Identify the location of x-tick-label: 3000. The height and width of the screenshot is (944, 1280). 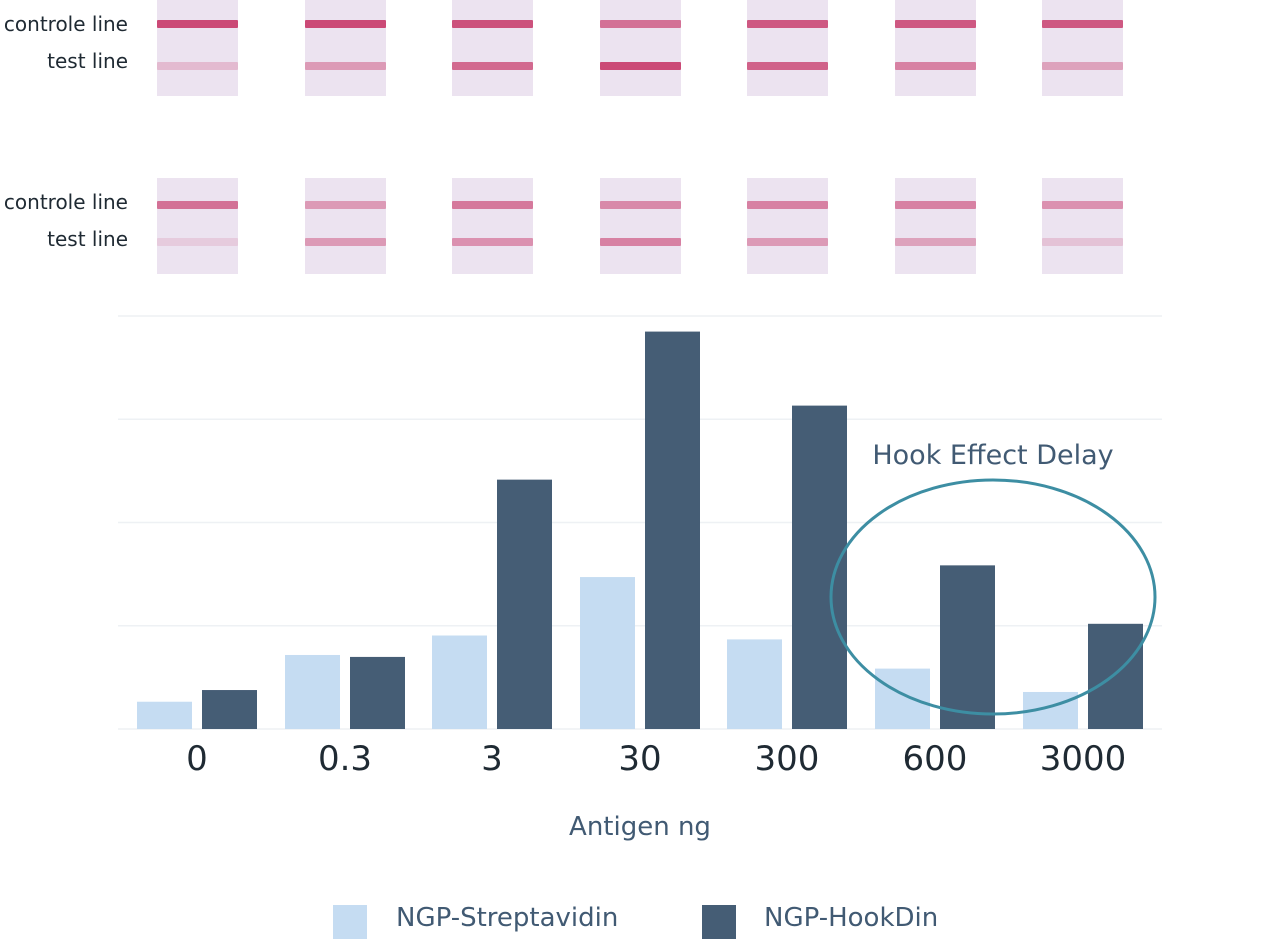
(1083, 759).